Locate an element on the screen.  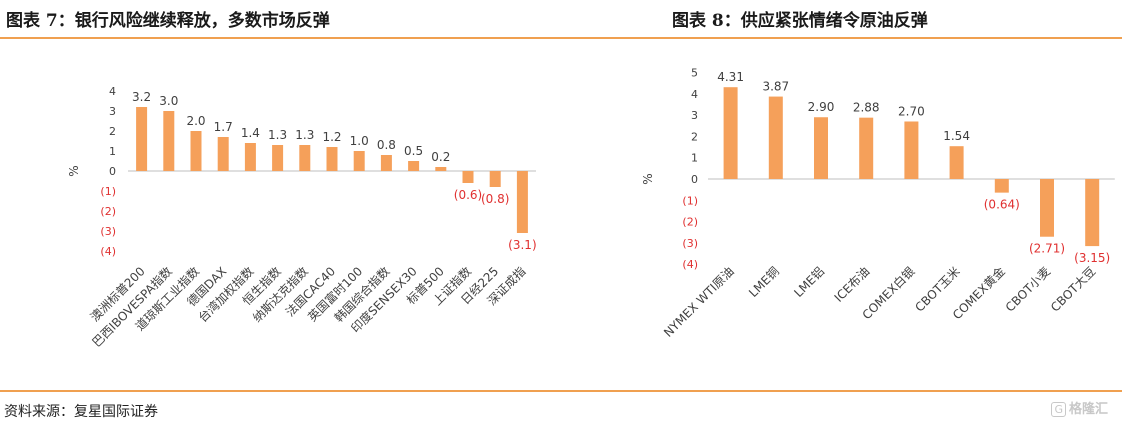
data-label: (0.64) is located at coordinates (1002, 205).